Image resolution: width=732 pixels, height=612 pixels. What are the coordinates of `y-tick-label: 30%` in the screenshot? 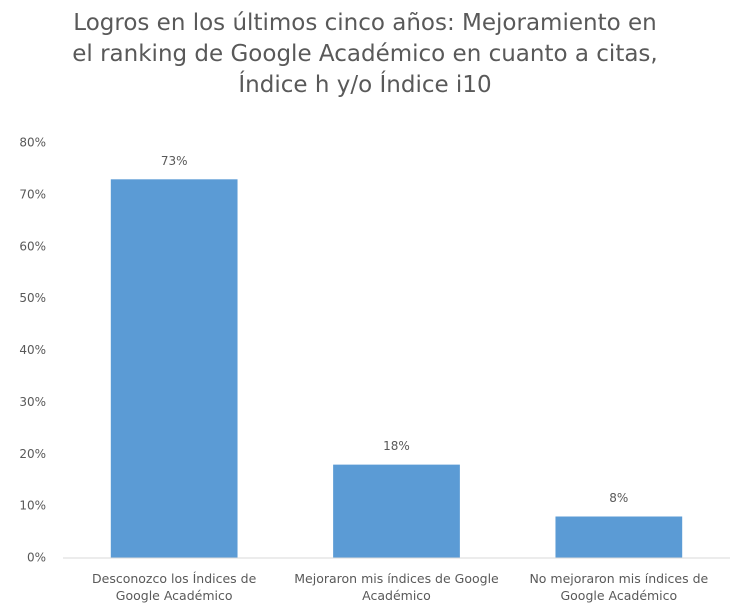 It's located at (32, 402).